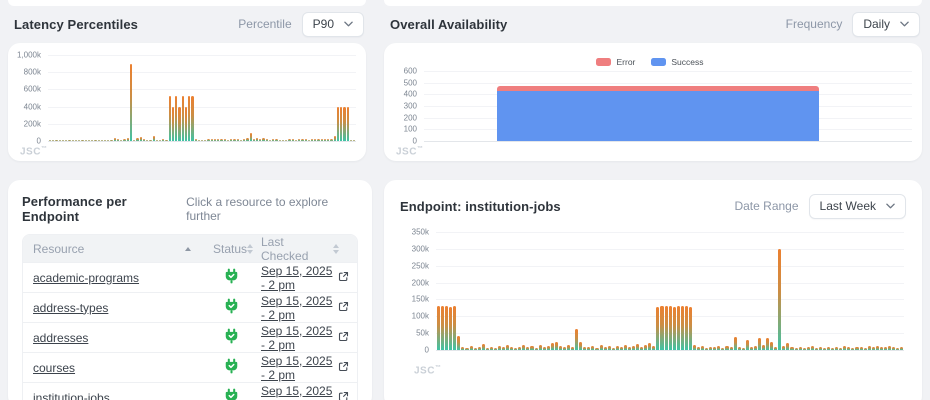 Image resolution: width=930 pixels, height=400 pixels. I want to click on endpoints-panel-title: Performance per Endpoint, so click(74, 209).